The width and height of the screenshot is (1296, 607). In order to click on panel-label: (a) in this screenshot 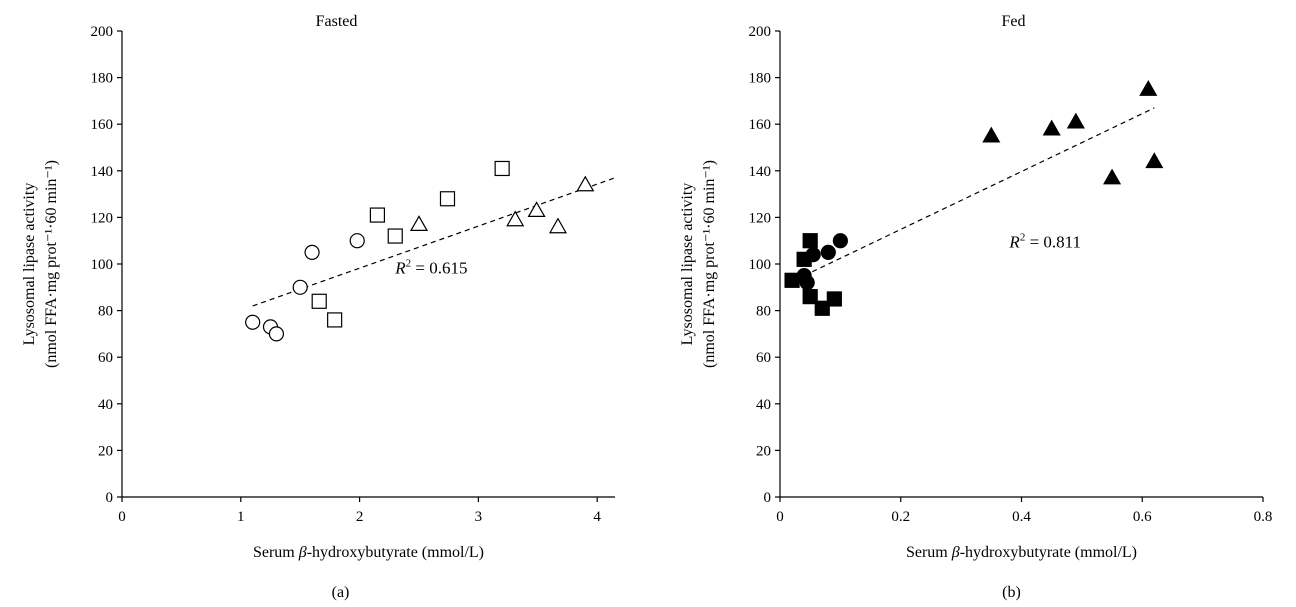, I will do `click(341, 592)`.